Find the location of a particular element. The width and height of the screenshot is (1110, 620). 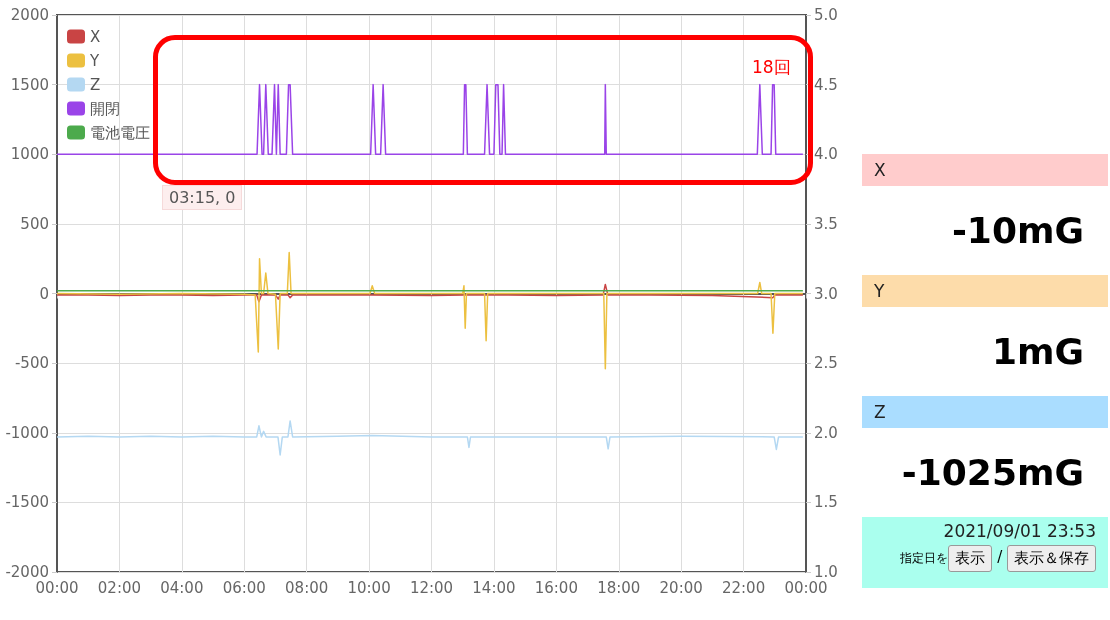

text: 2021/09/01 23:53 is located at coordinates (1019, 531).